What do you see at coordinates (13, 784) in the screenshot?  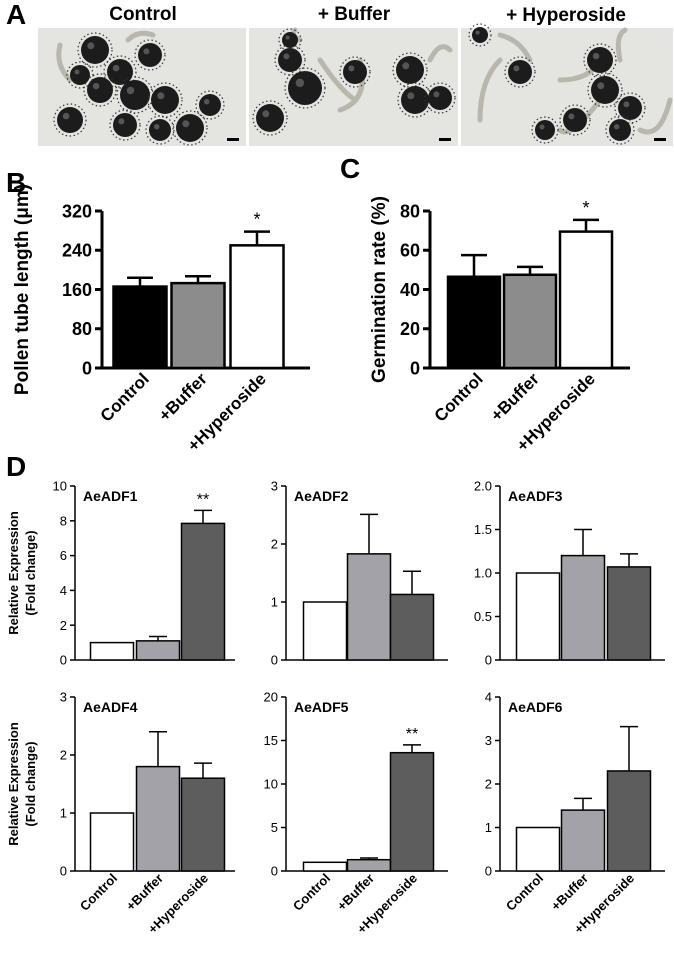 I see `y-axis-label-line: Relative Expression` at bounding box center [13, 784].